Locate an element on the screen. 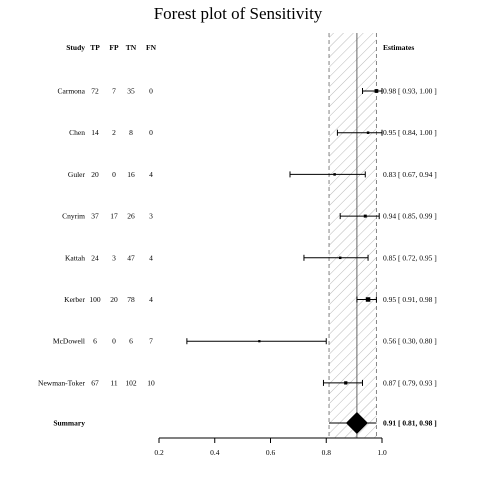  header-tn: TN is located at coordinates (131, 47).